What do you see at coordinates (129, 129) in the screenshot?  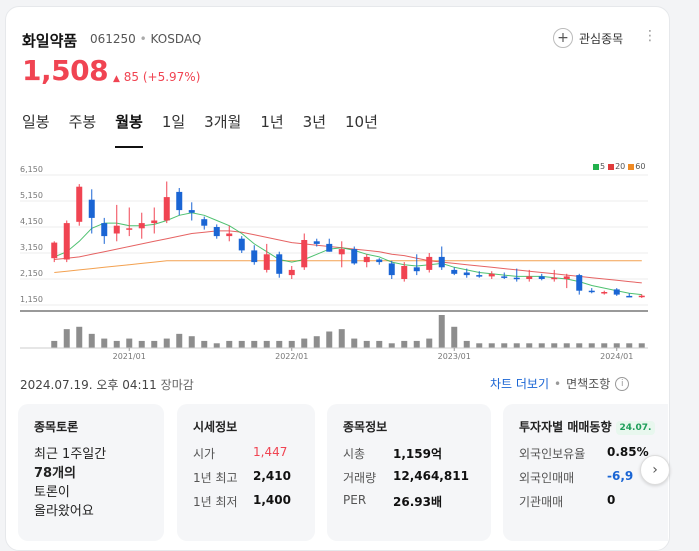 I see `tab-monthly: 월봉` at bounding box center [129, 129].